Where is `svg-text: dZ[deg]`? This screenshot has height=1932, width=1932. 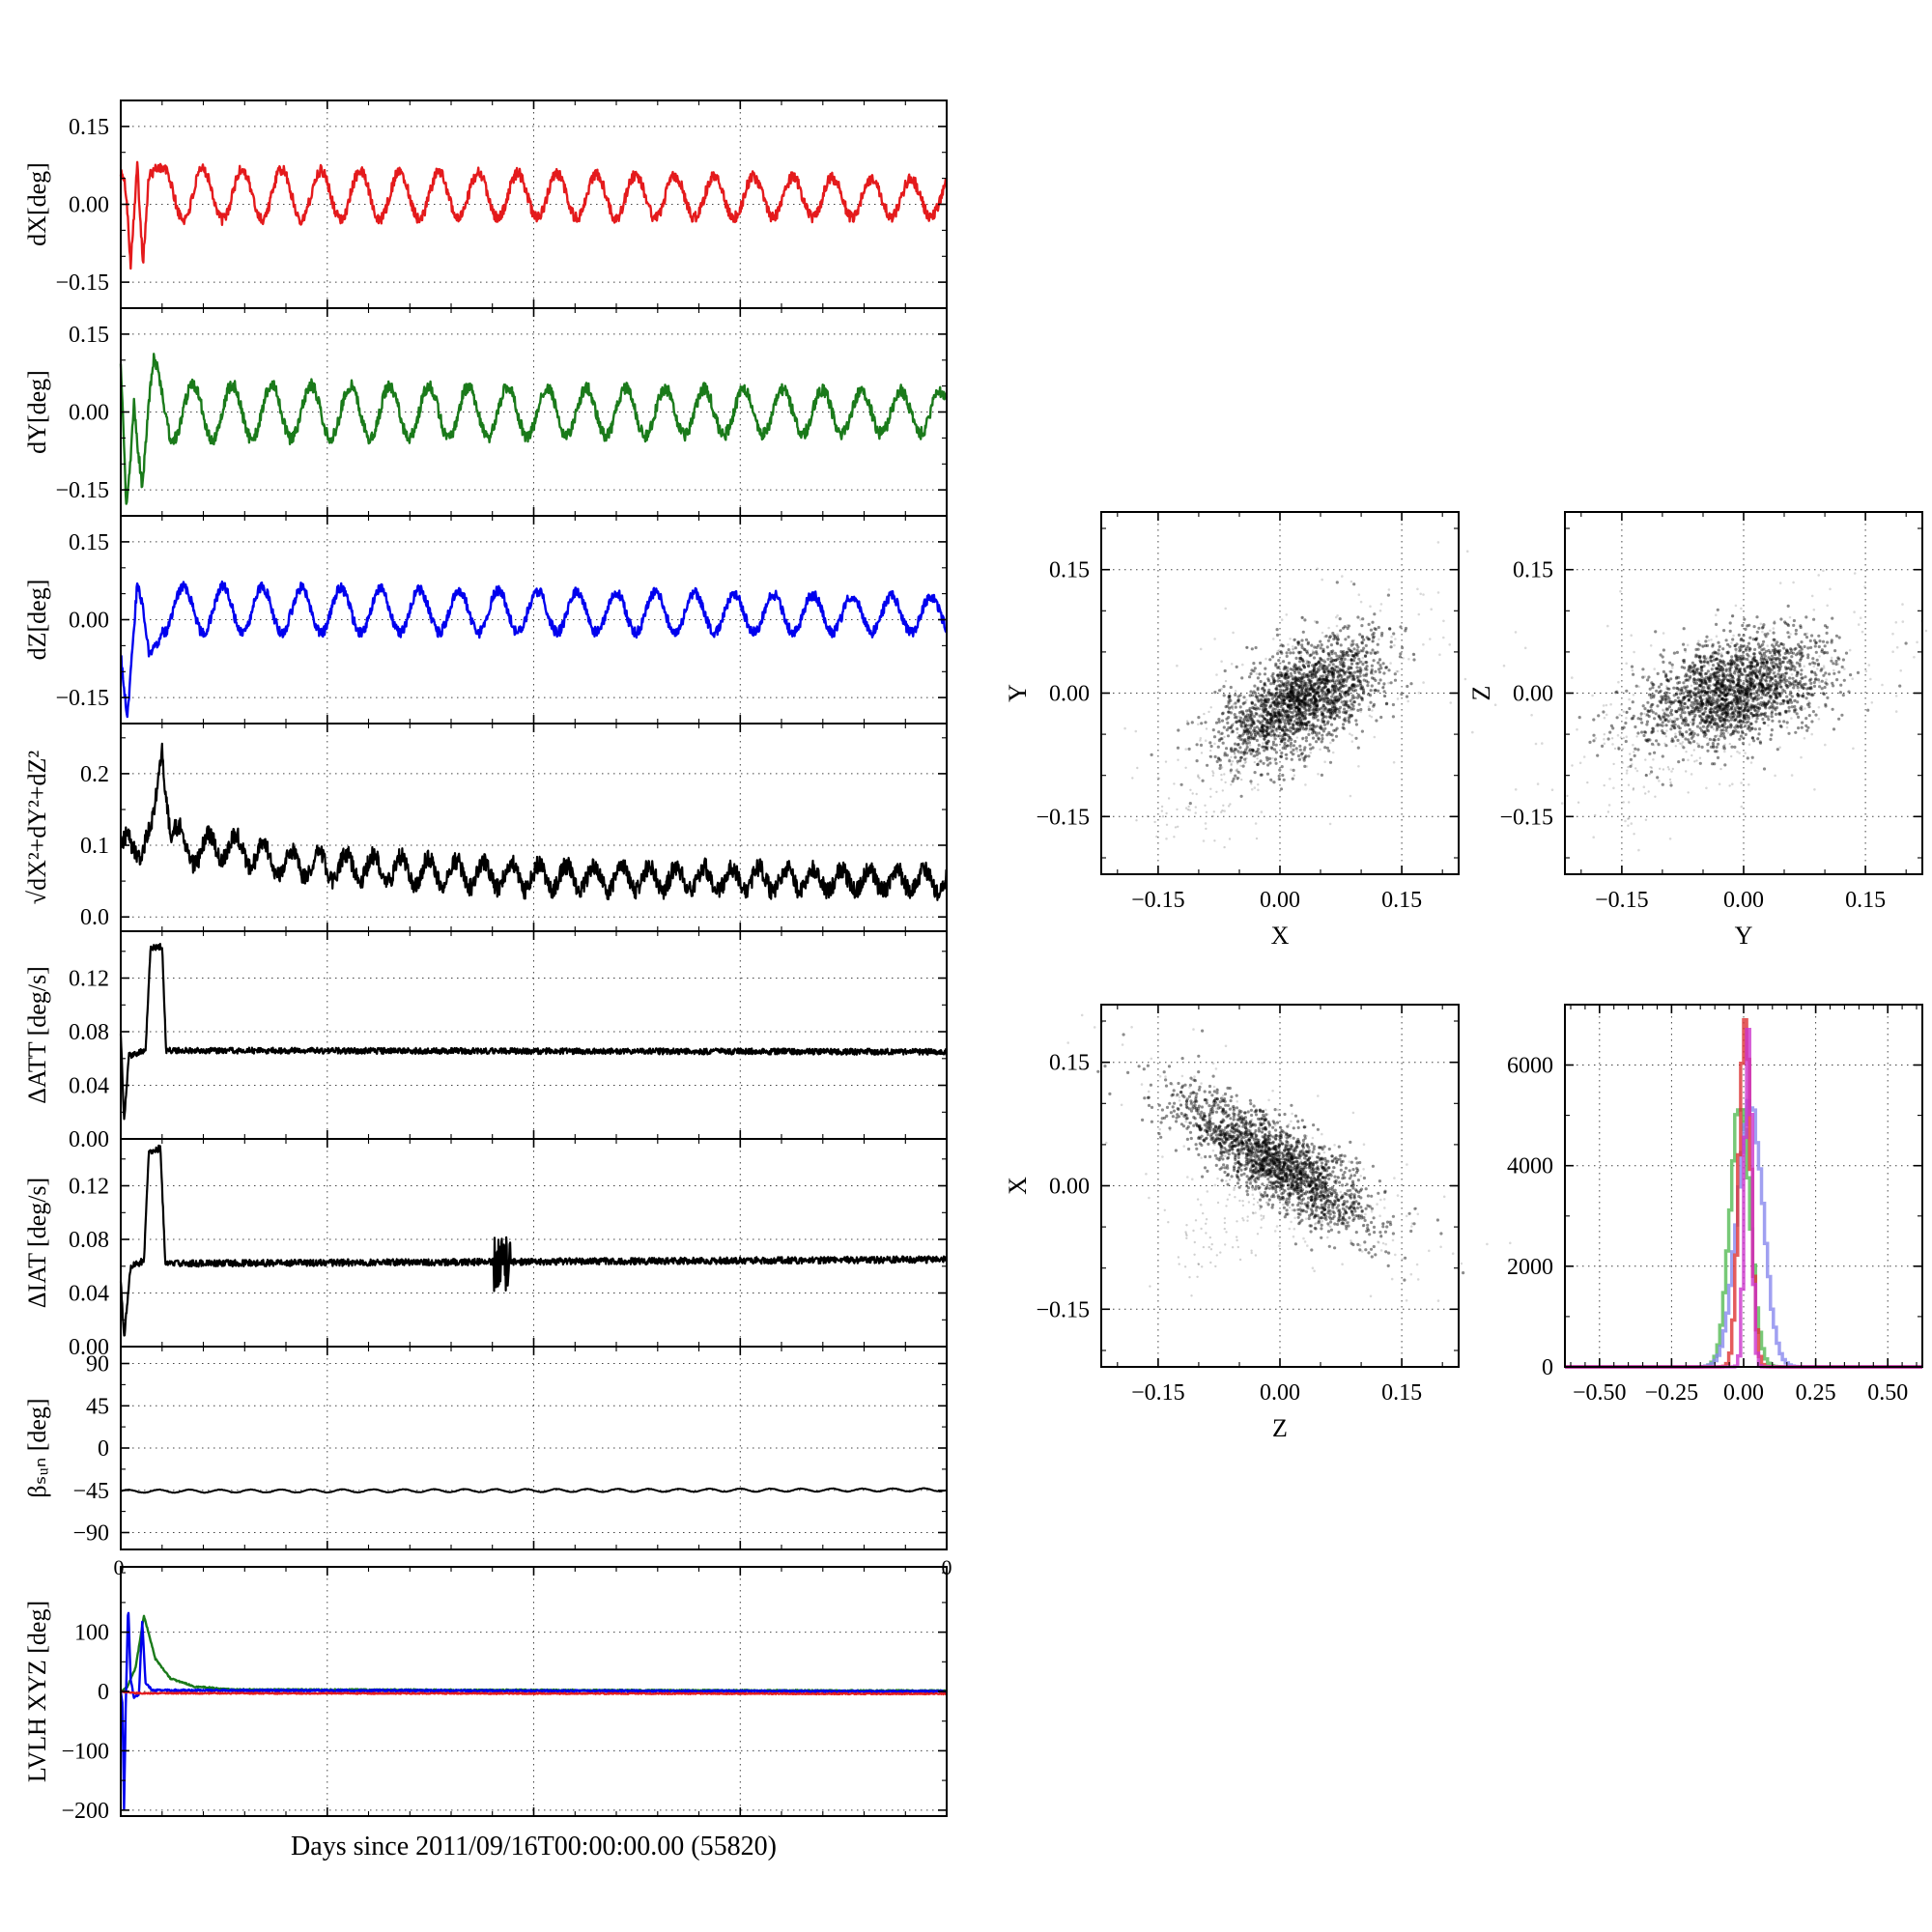 svg-text: dZ[deg] is located at coordinates (37, 620).